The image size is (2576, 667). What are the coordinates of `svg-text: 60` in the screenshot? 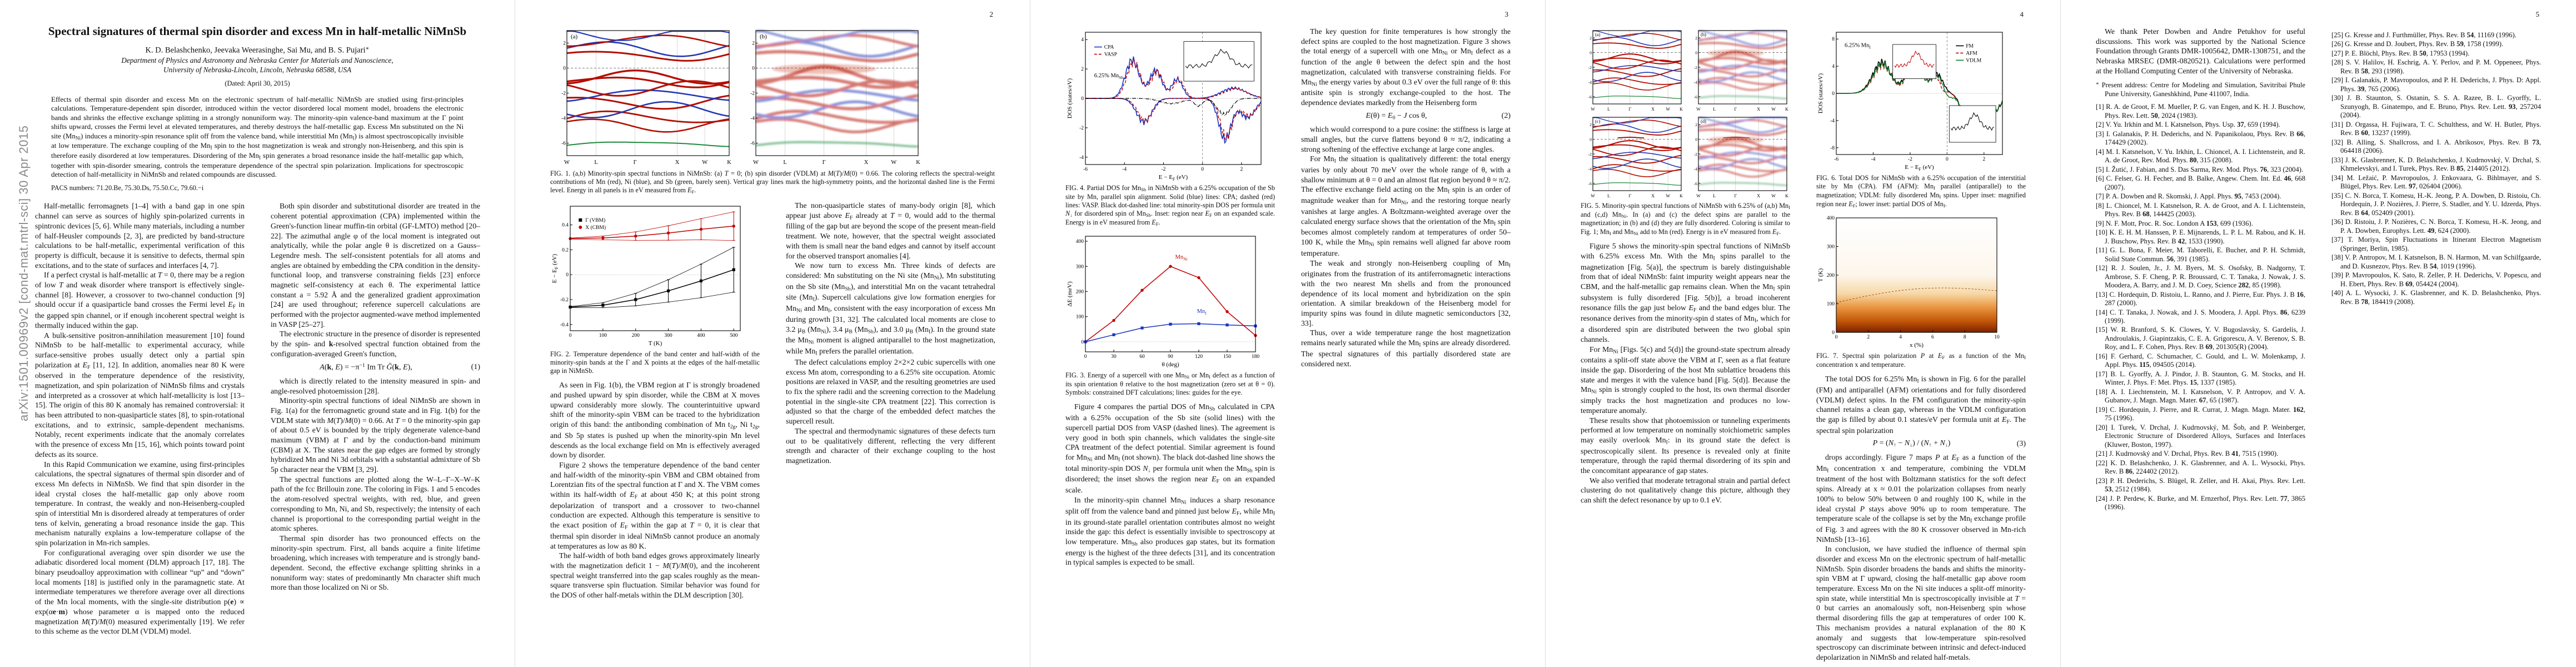 It's located at (1142, 357).